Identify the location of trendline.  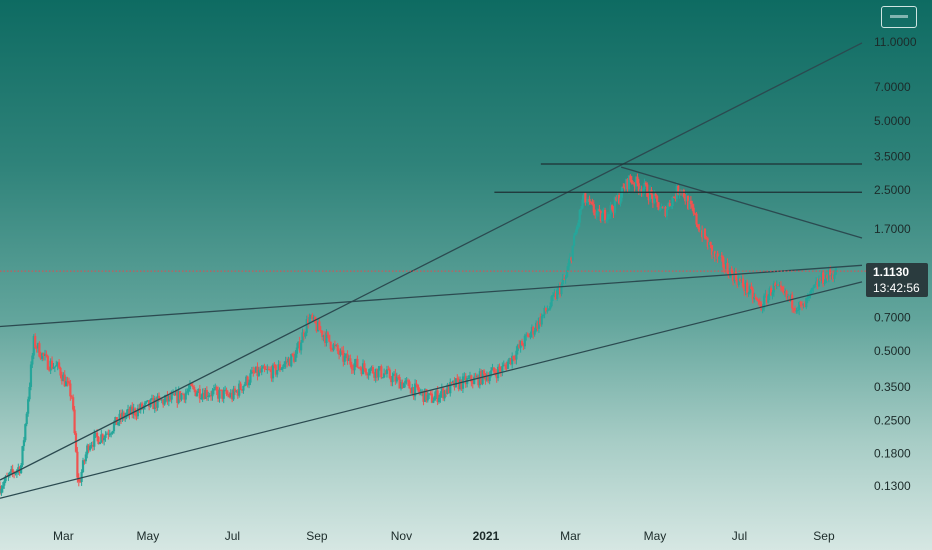
(741, 202).